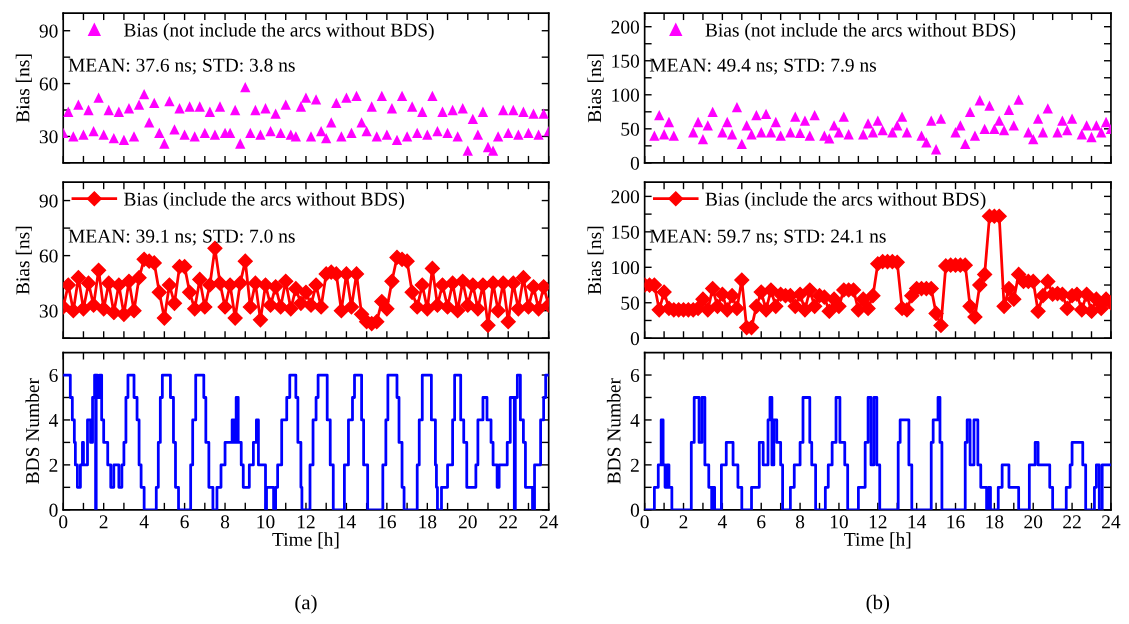 The image size is (1129, 624). What do you see at coordinates (767, 237) in the screenshot?
I see `annotation: MEAN: 59.7 ns; STD: 24.1 ns` at bounding box center [767, 237].